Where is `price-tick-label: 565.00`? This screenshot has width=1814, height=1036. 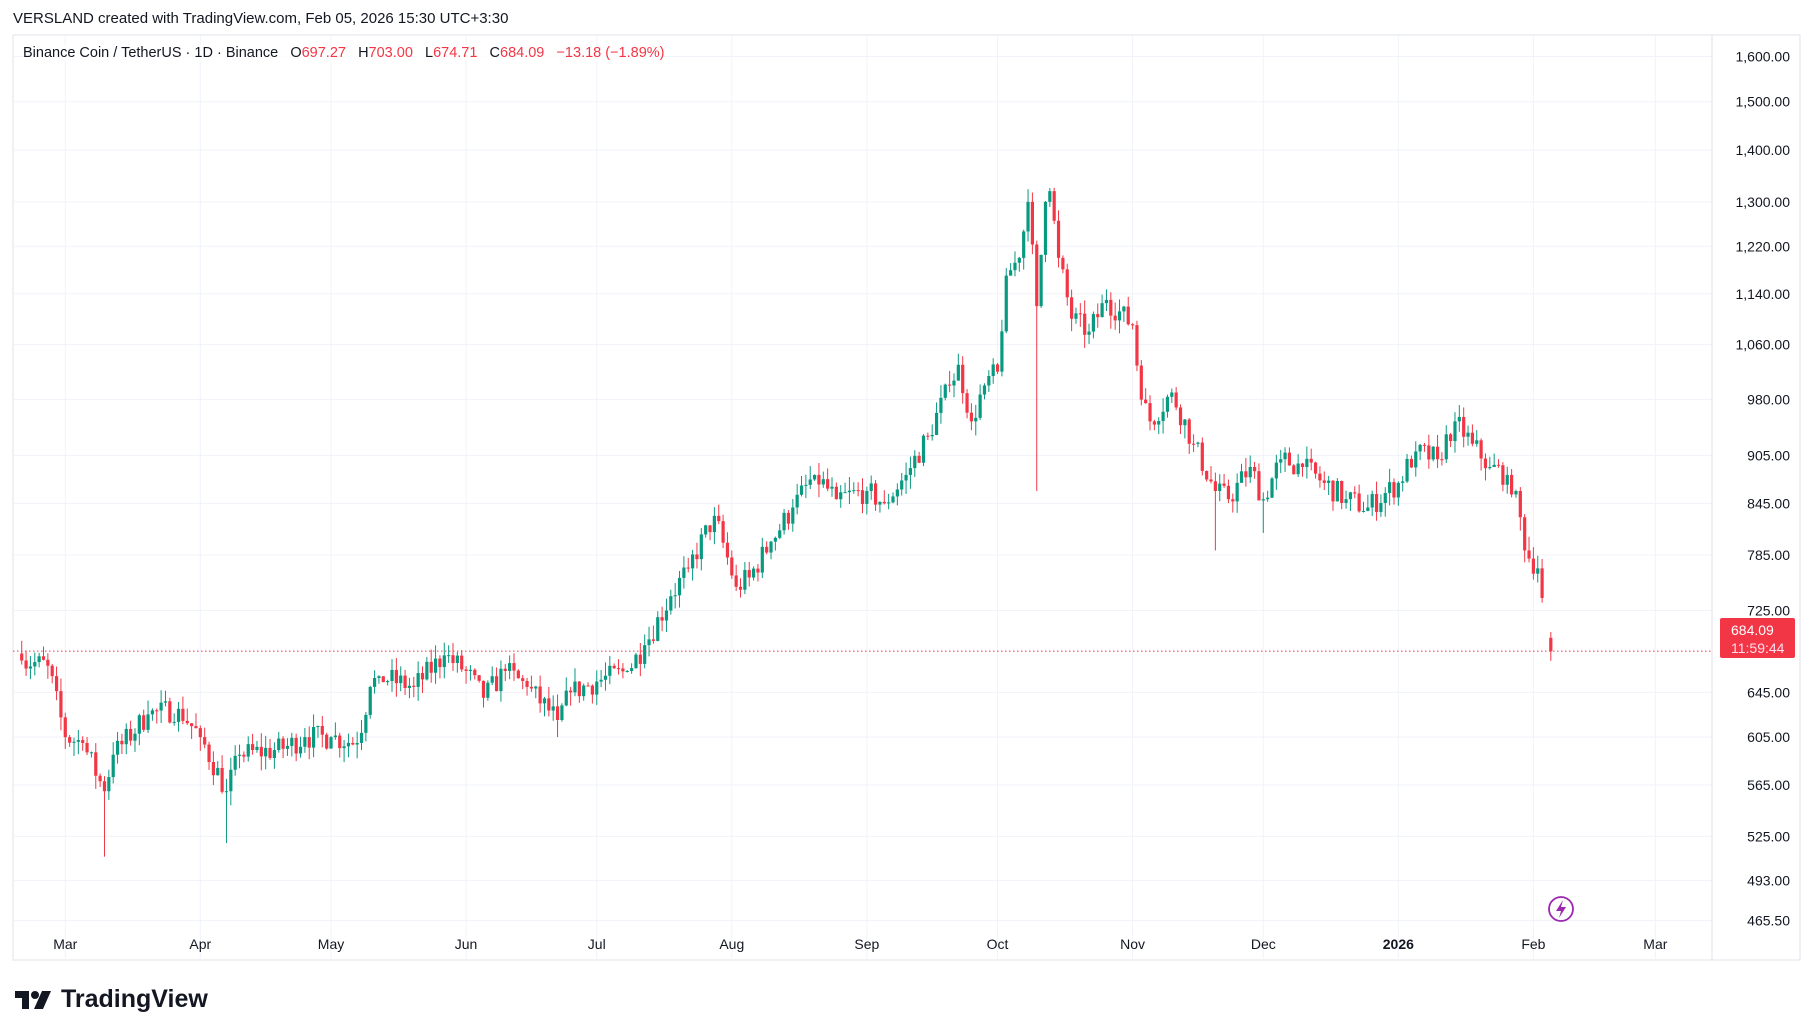
price-tick-label: 565.00 is located at coordinates (1768, 785).